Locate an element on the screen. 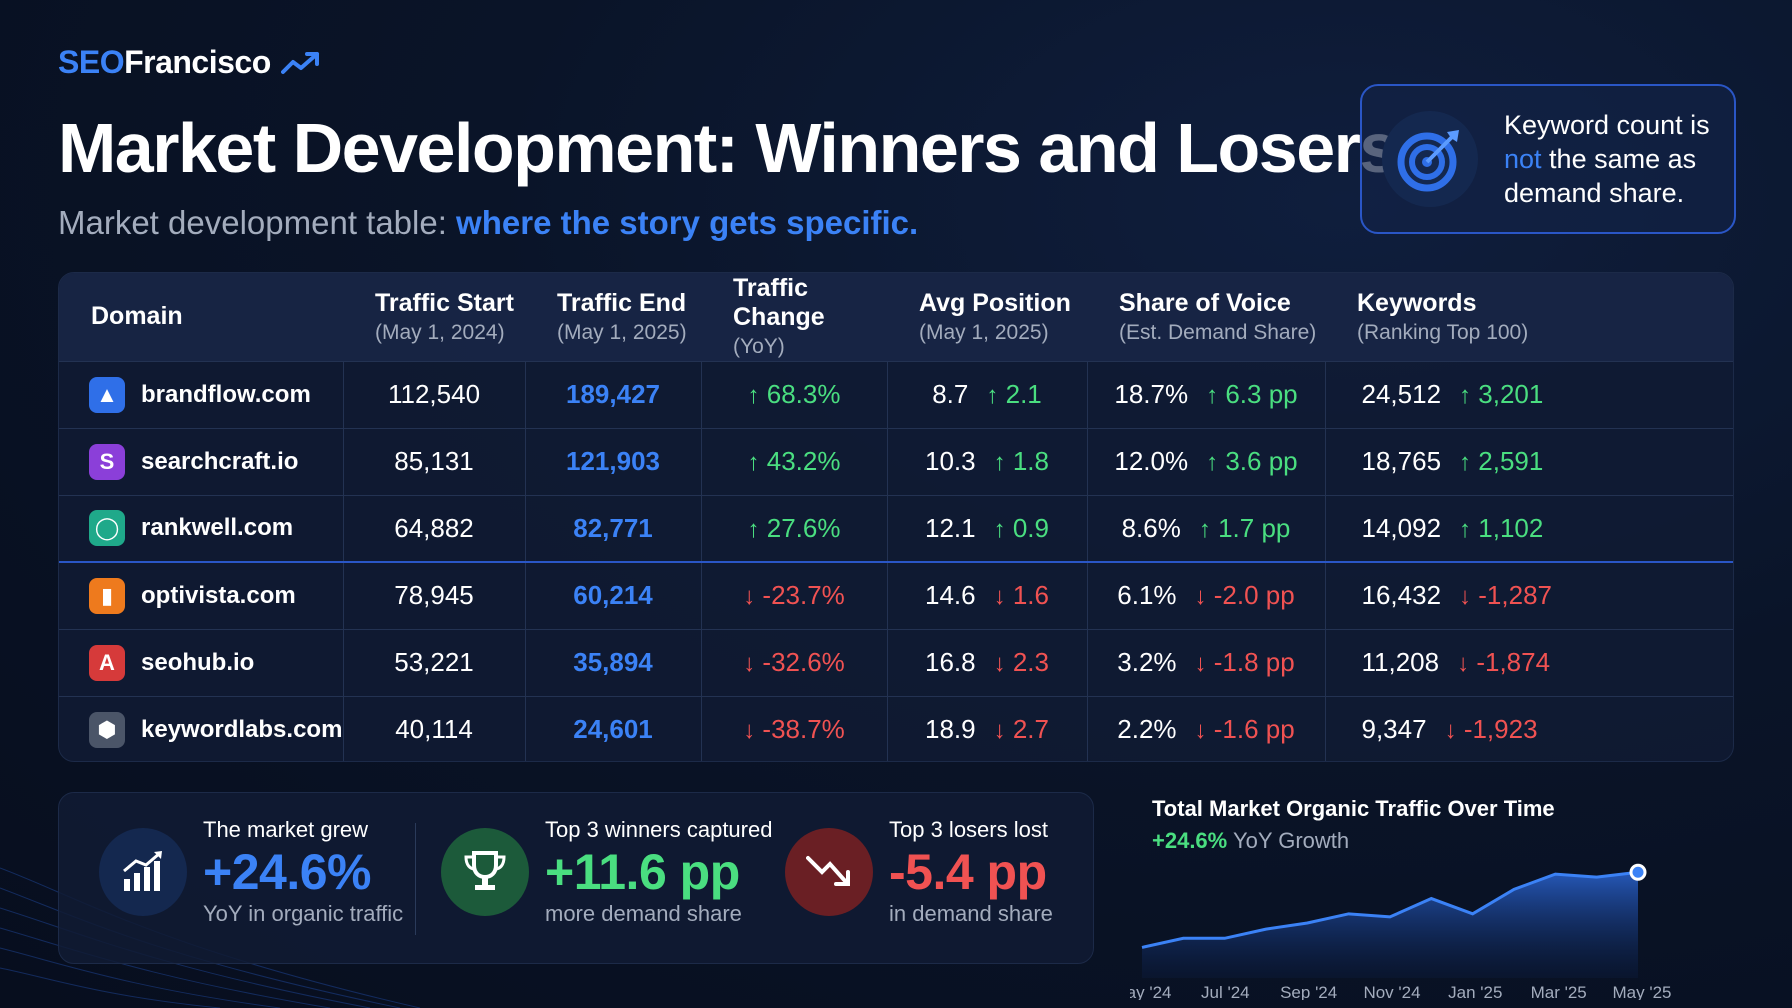 This screenshot has width=1792, height=1008. traffic-start-cell: 78,945 is located at coordinates (433, 595).